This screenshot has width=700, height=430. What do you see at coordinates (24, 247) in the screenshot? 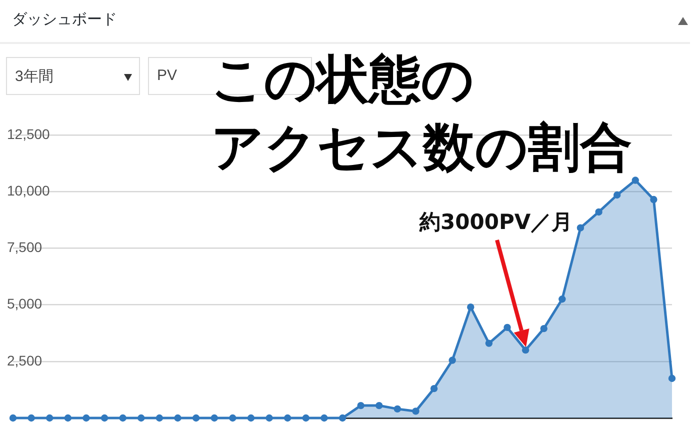
I see `y-tick-label: 7,500` at bounding box center [24, 247].